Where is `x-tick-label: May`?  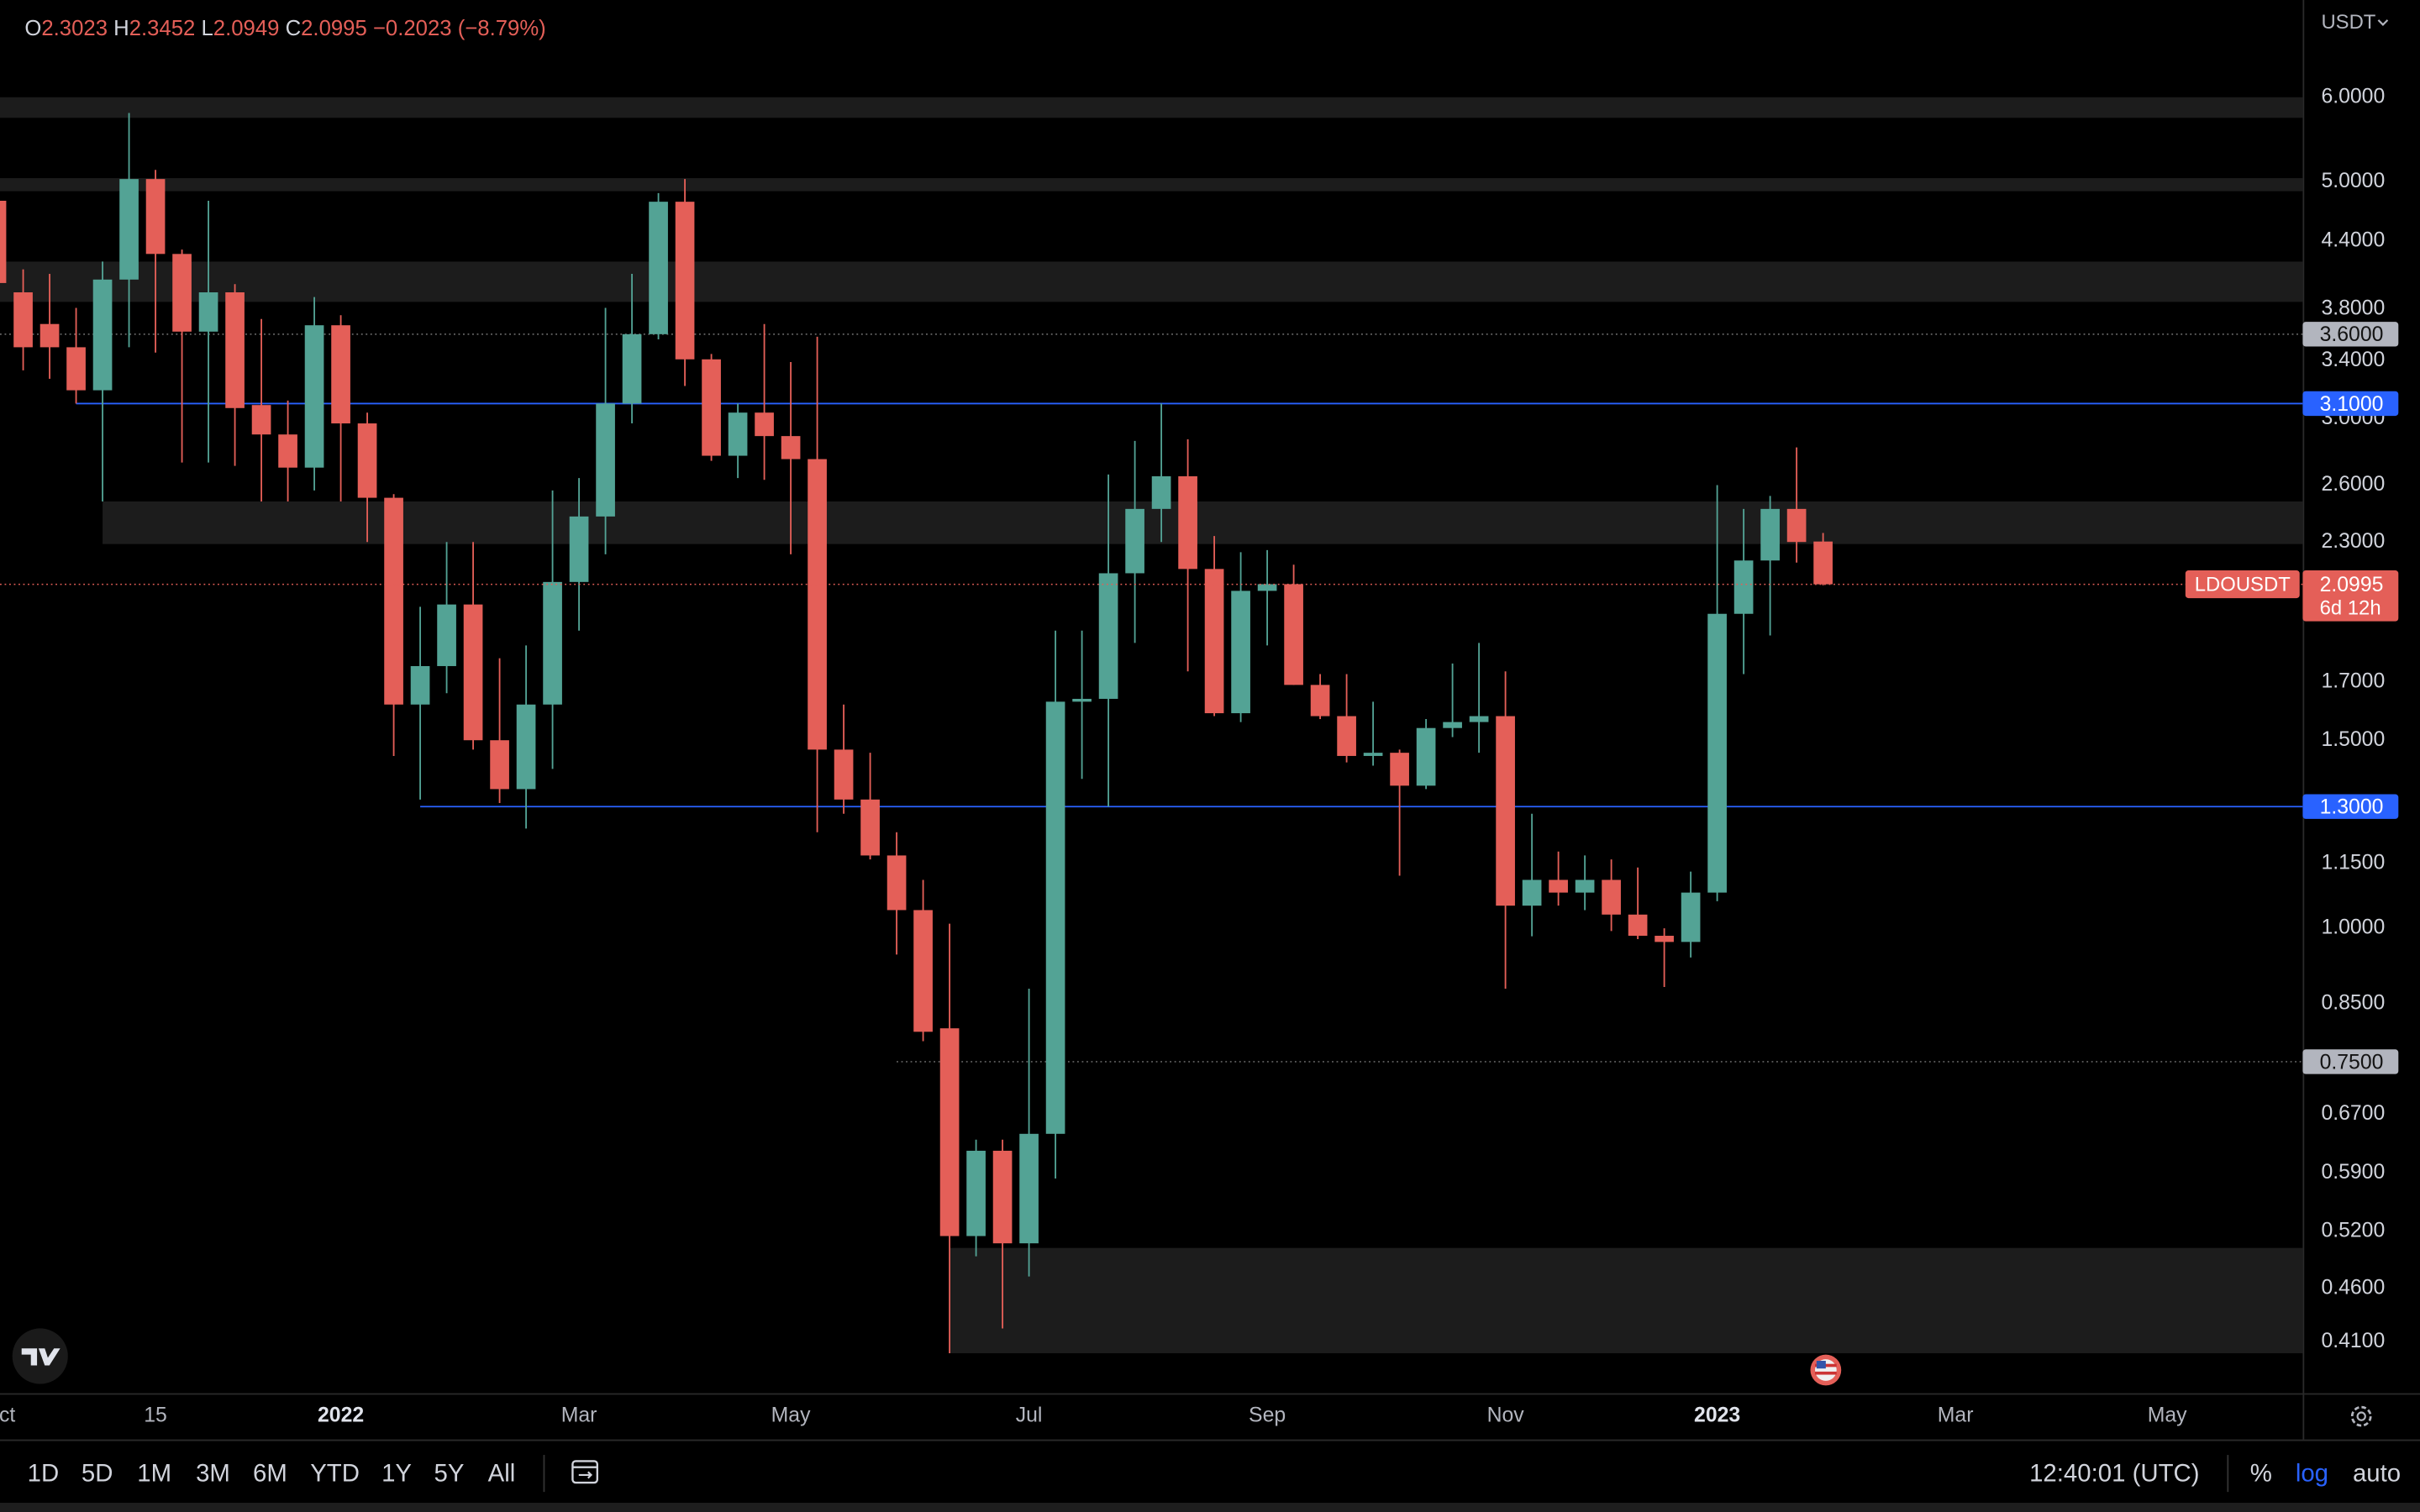
x-tick-label: May is located at coordinates (791, 1415).